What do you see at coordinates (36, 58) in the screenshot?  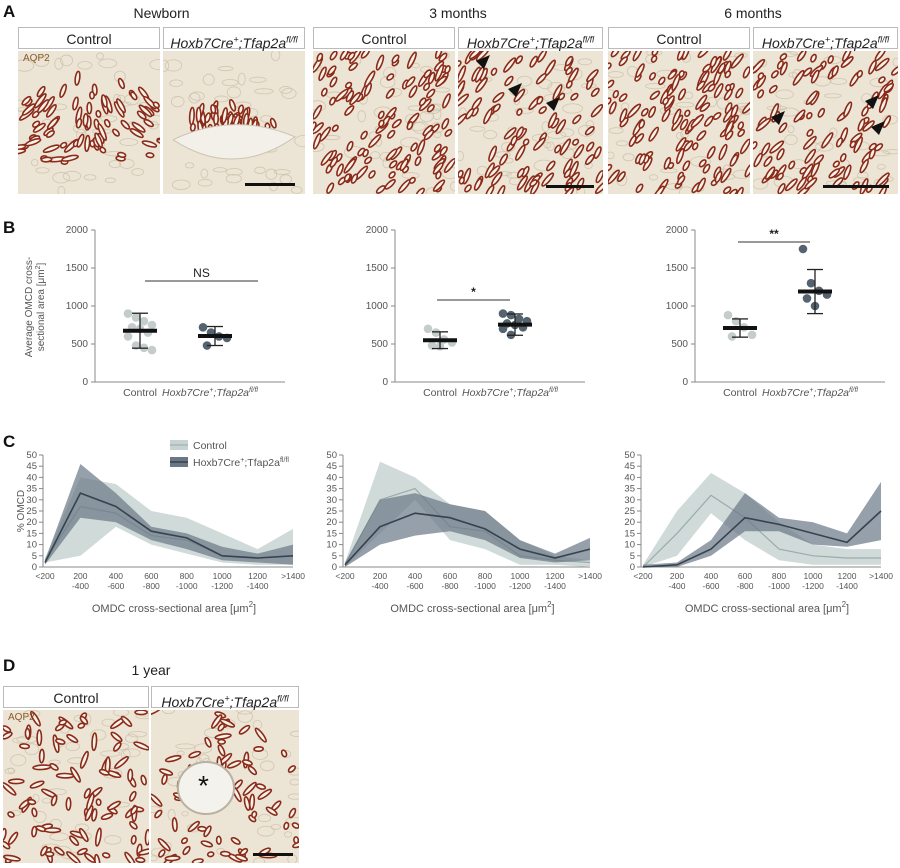 I see `stain-label: AQP2` at bounding box center [36, 58].